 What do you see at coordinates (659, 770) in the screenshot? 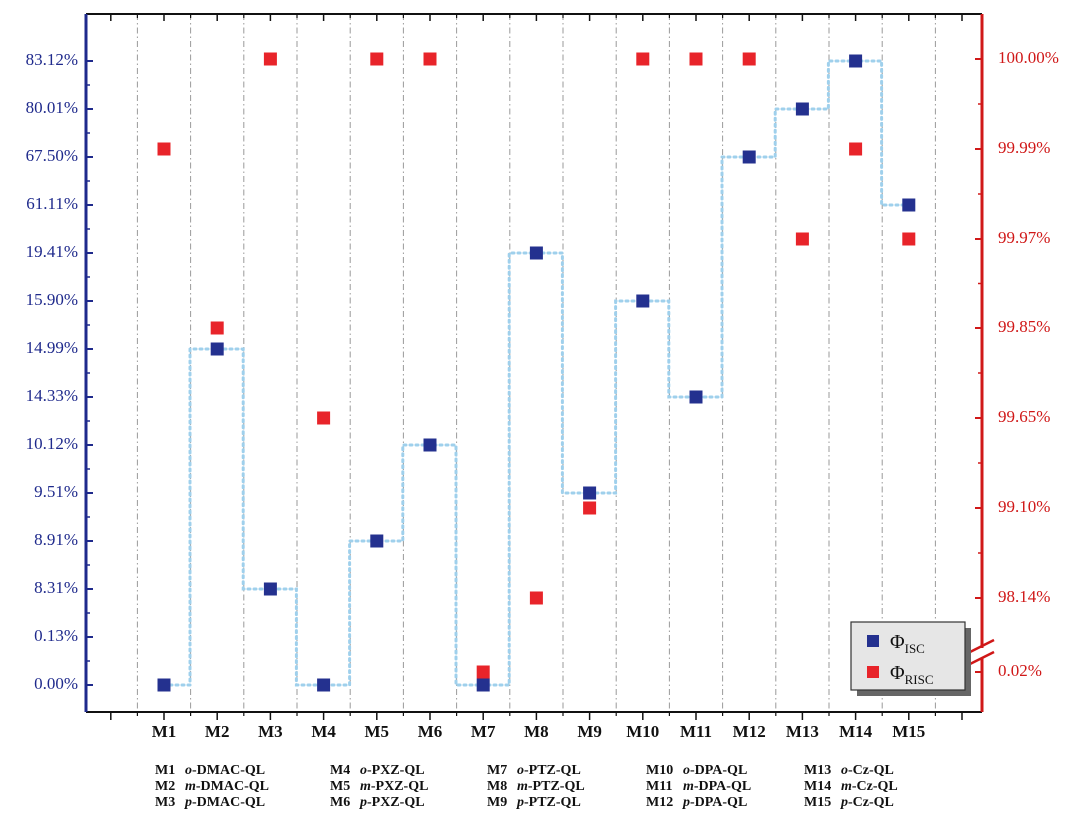
I see `key-code: M10` at bounding box center [659, 770].